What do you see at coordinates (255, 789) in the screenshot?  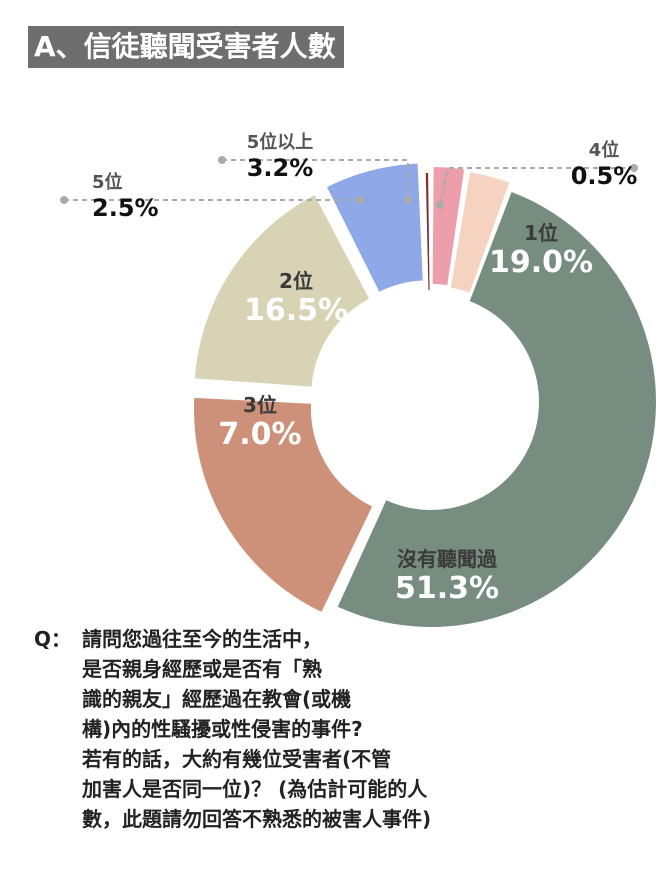 I see `question-line-6: 加害人是否同一位)？ (為估計可能的人` at bounding box center [255, 789].